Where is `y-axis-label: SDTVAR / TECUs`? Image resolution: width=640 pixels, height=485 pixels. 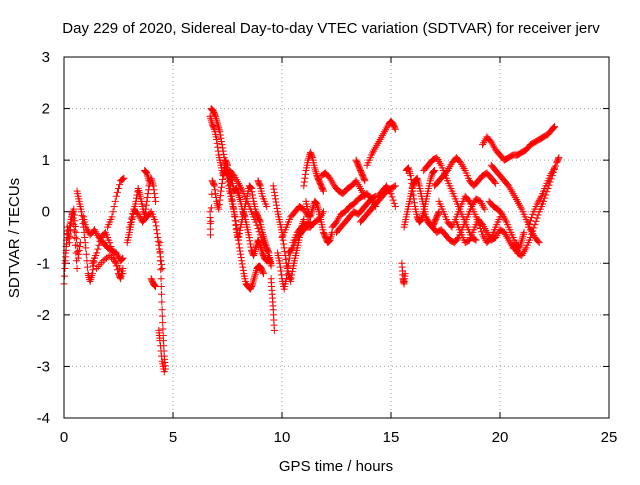 y-axis-label: SDTVAR / TECUs is located at coordinates (14, 238).